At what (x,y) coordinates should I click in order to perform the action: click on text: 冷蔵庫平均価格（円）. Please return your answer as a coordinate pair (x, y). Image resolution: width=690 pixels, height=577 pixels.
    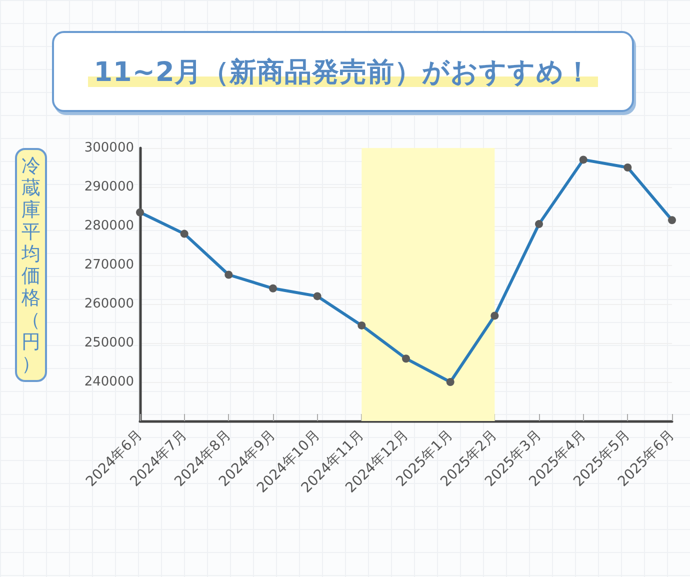
    Looking at the image, I should click on (31, 265).